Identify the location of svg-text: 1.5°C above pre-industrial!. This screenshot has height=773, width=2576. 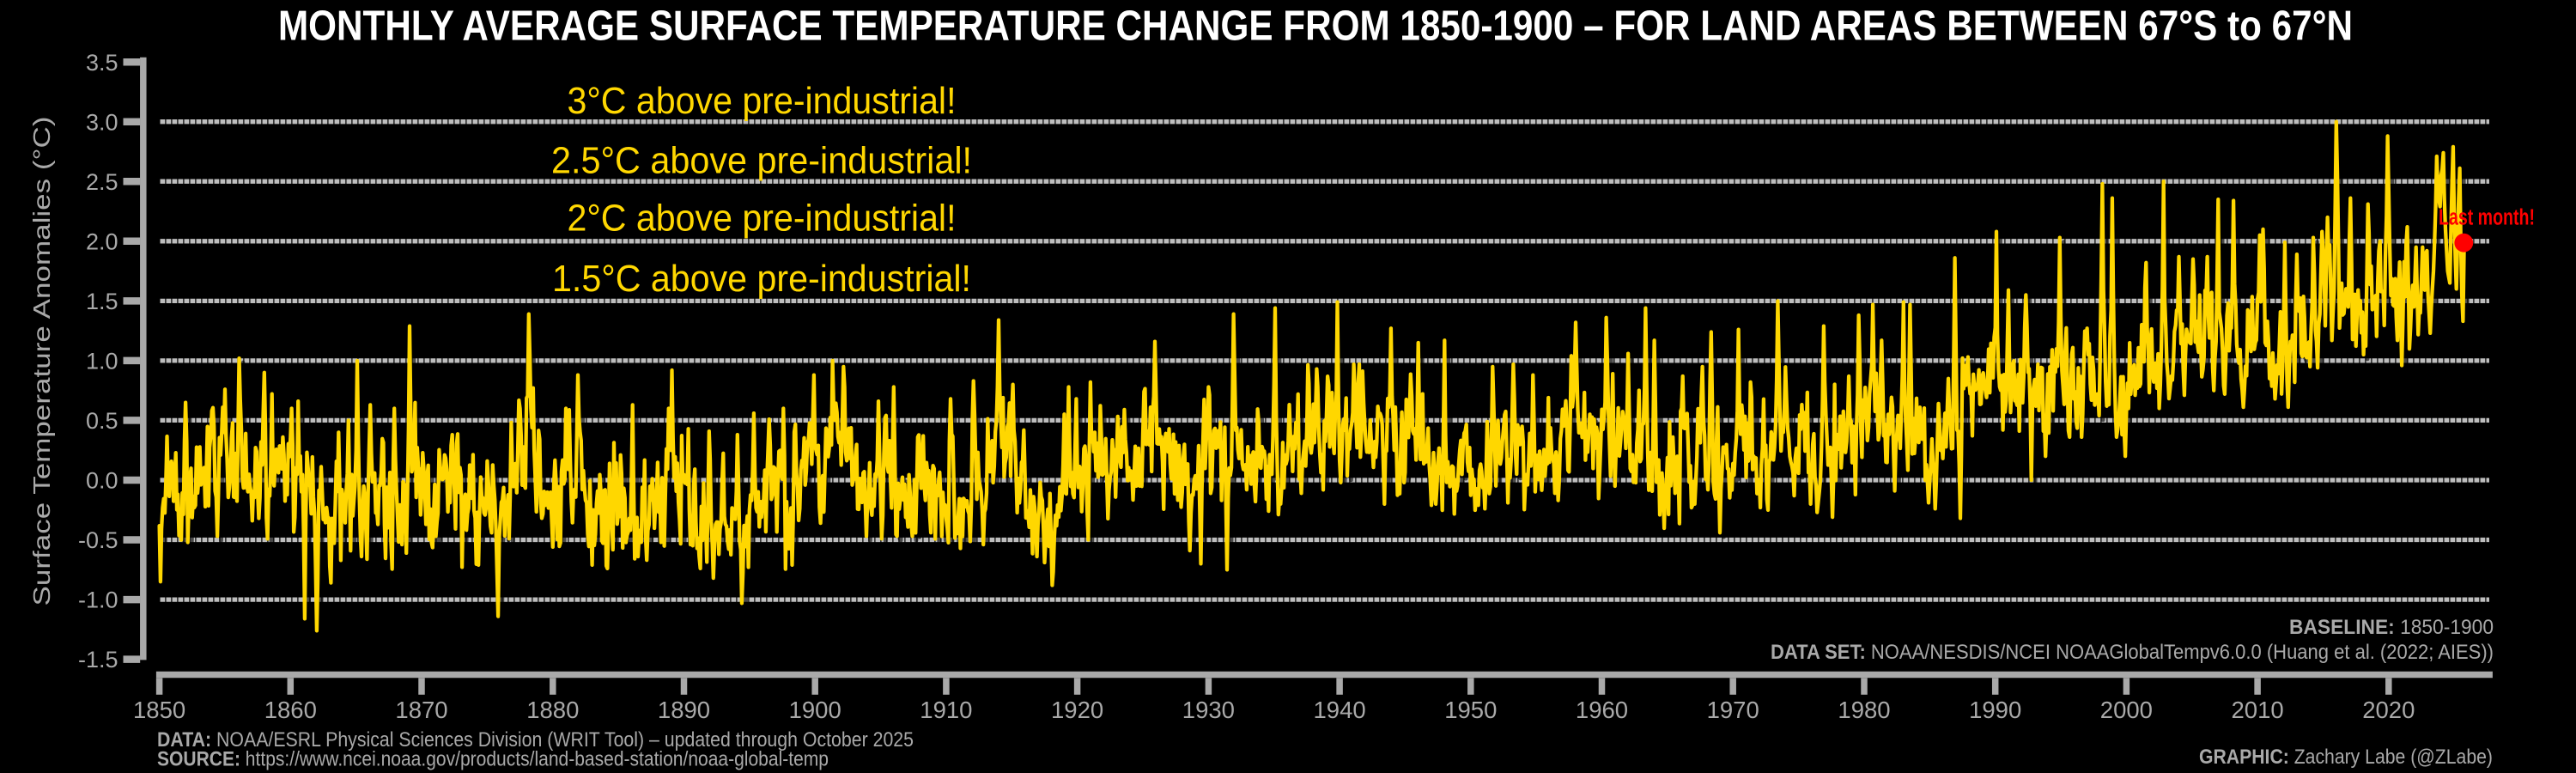
(761, 279).